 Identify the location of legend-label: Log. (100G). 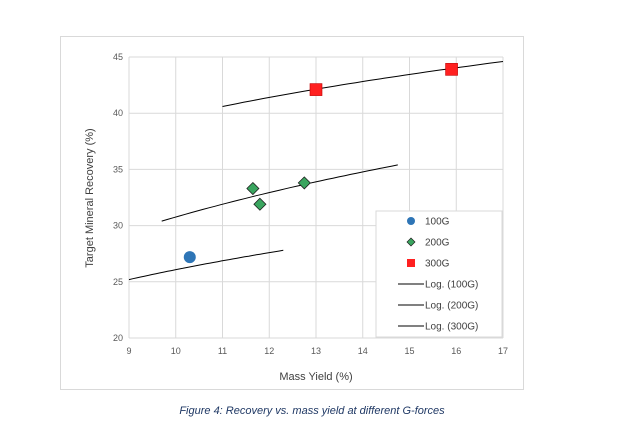
(451, 285).